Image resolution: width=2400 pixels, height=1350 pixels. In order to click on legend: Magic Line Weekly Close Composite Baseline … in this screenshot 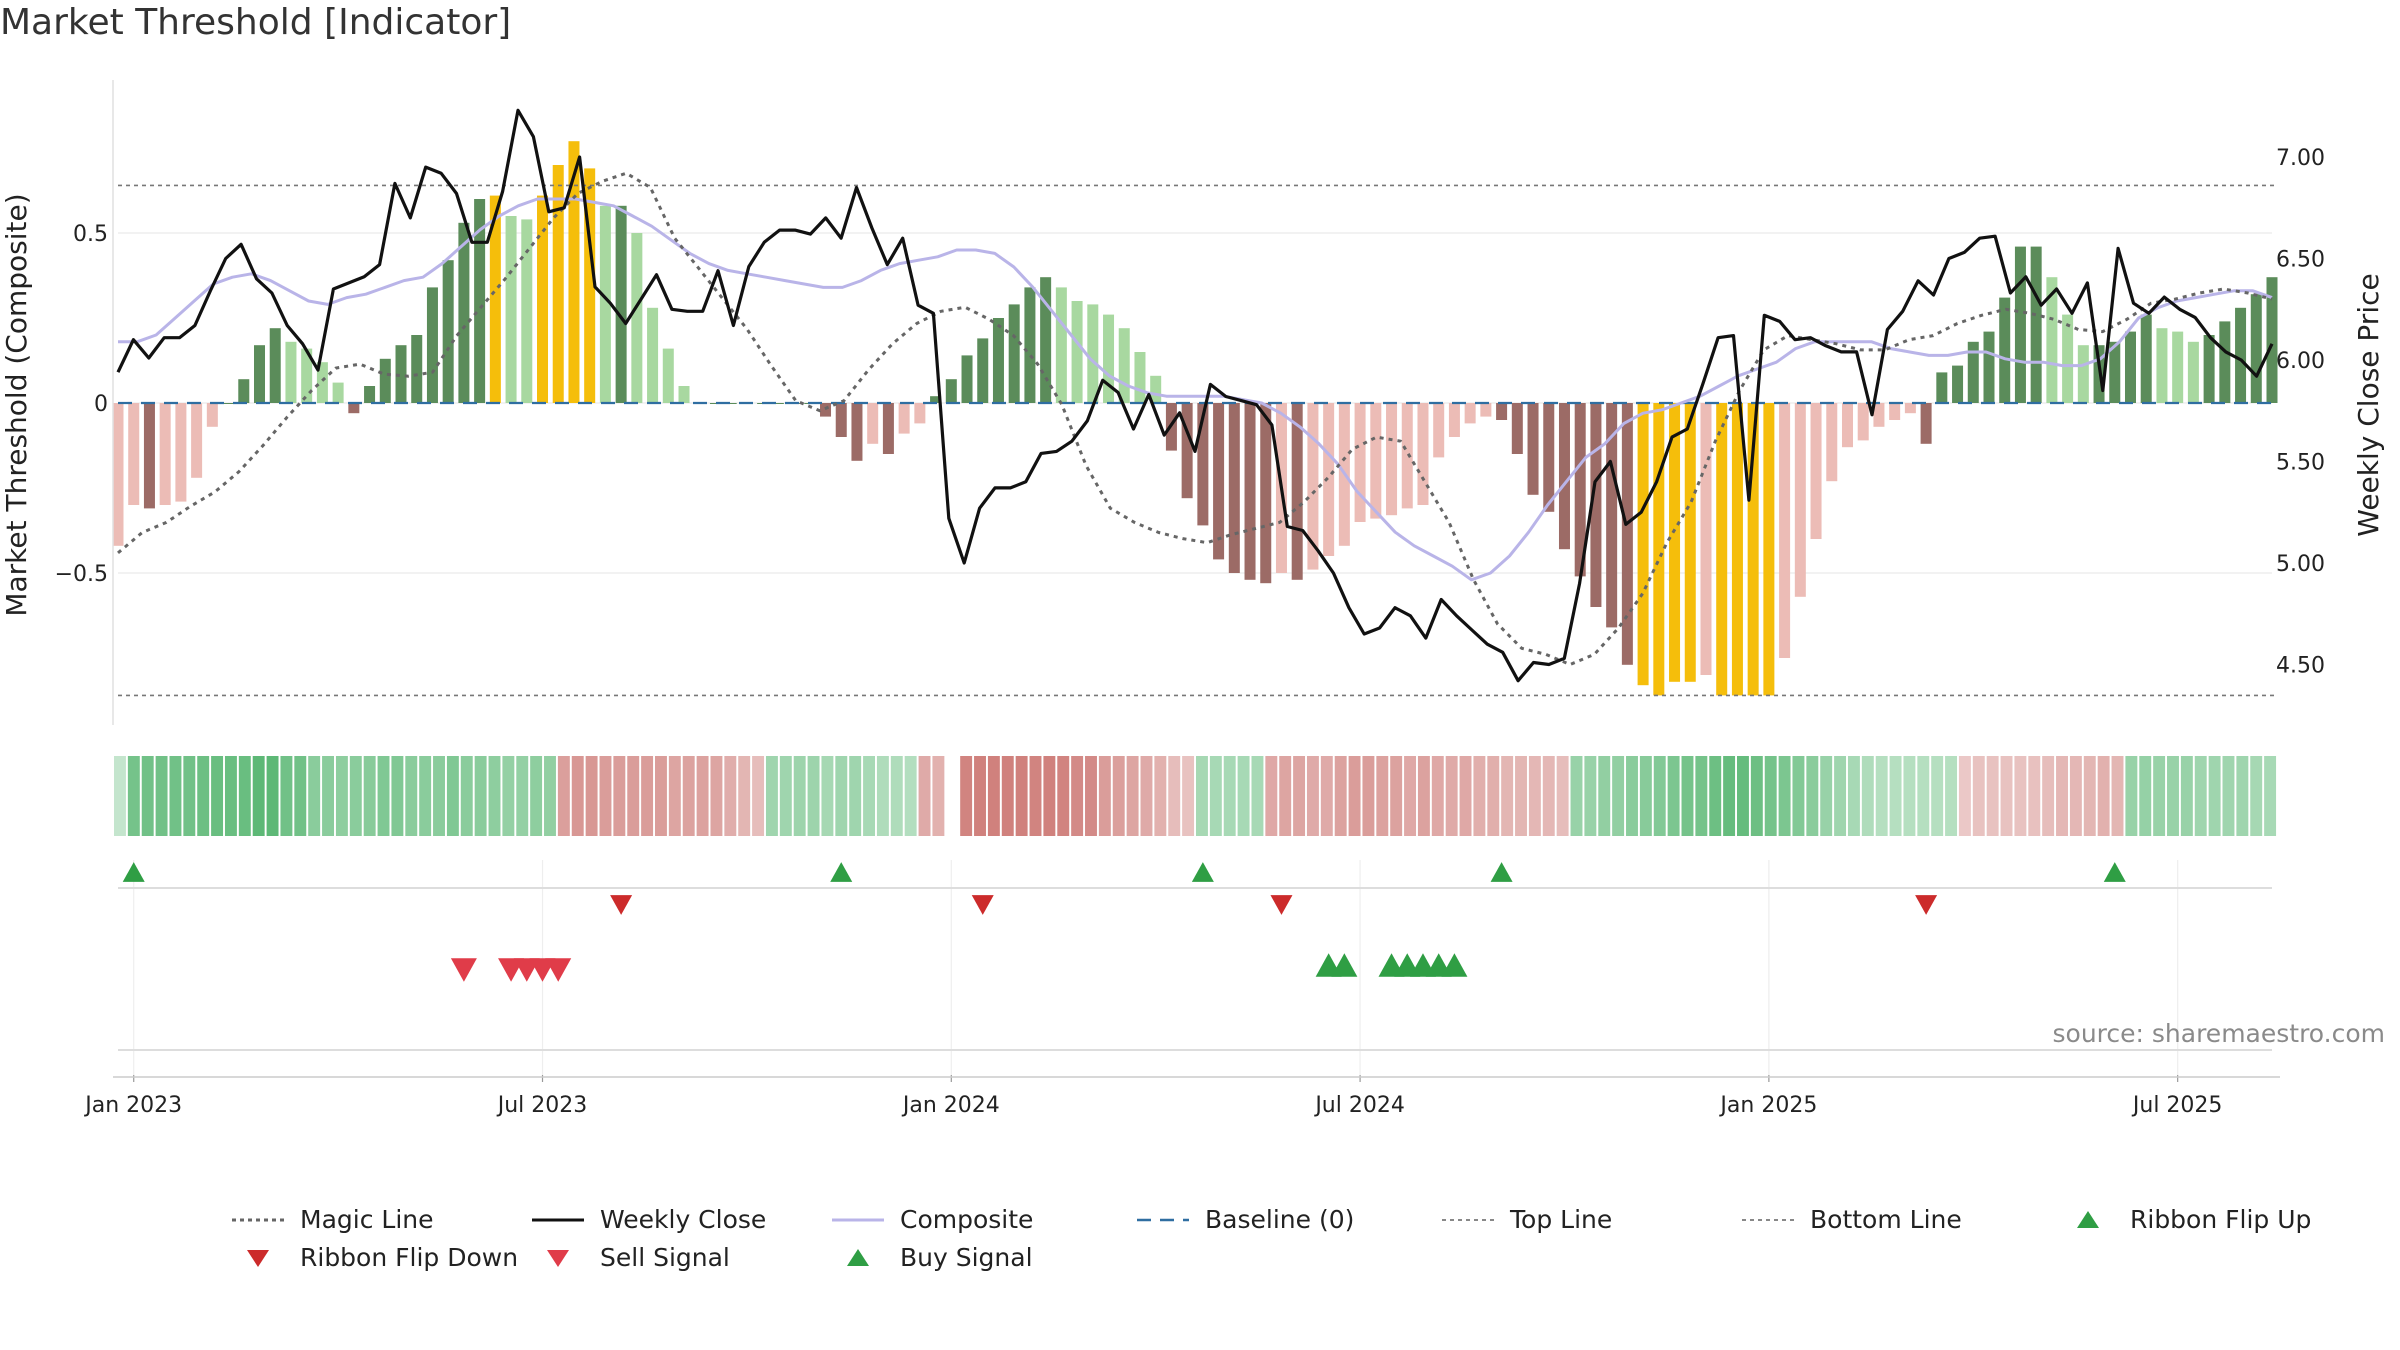, I will do `click(1295, 1243)`.